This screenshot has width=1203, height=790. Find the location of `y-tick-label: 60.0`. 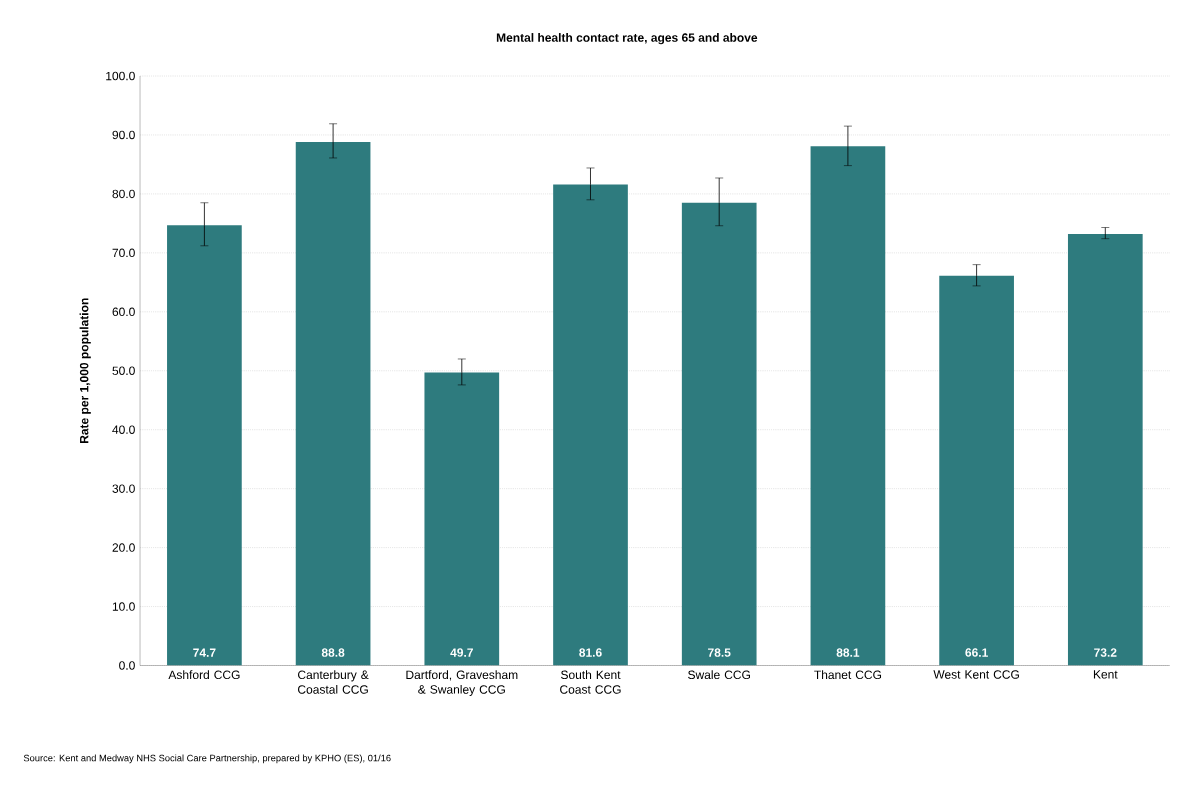

y-tick-label: 60.0 is located at coordinates (123, 312).